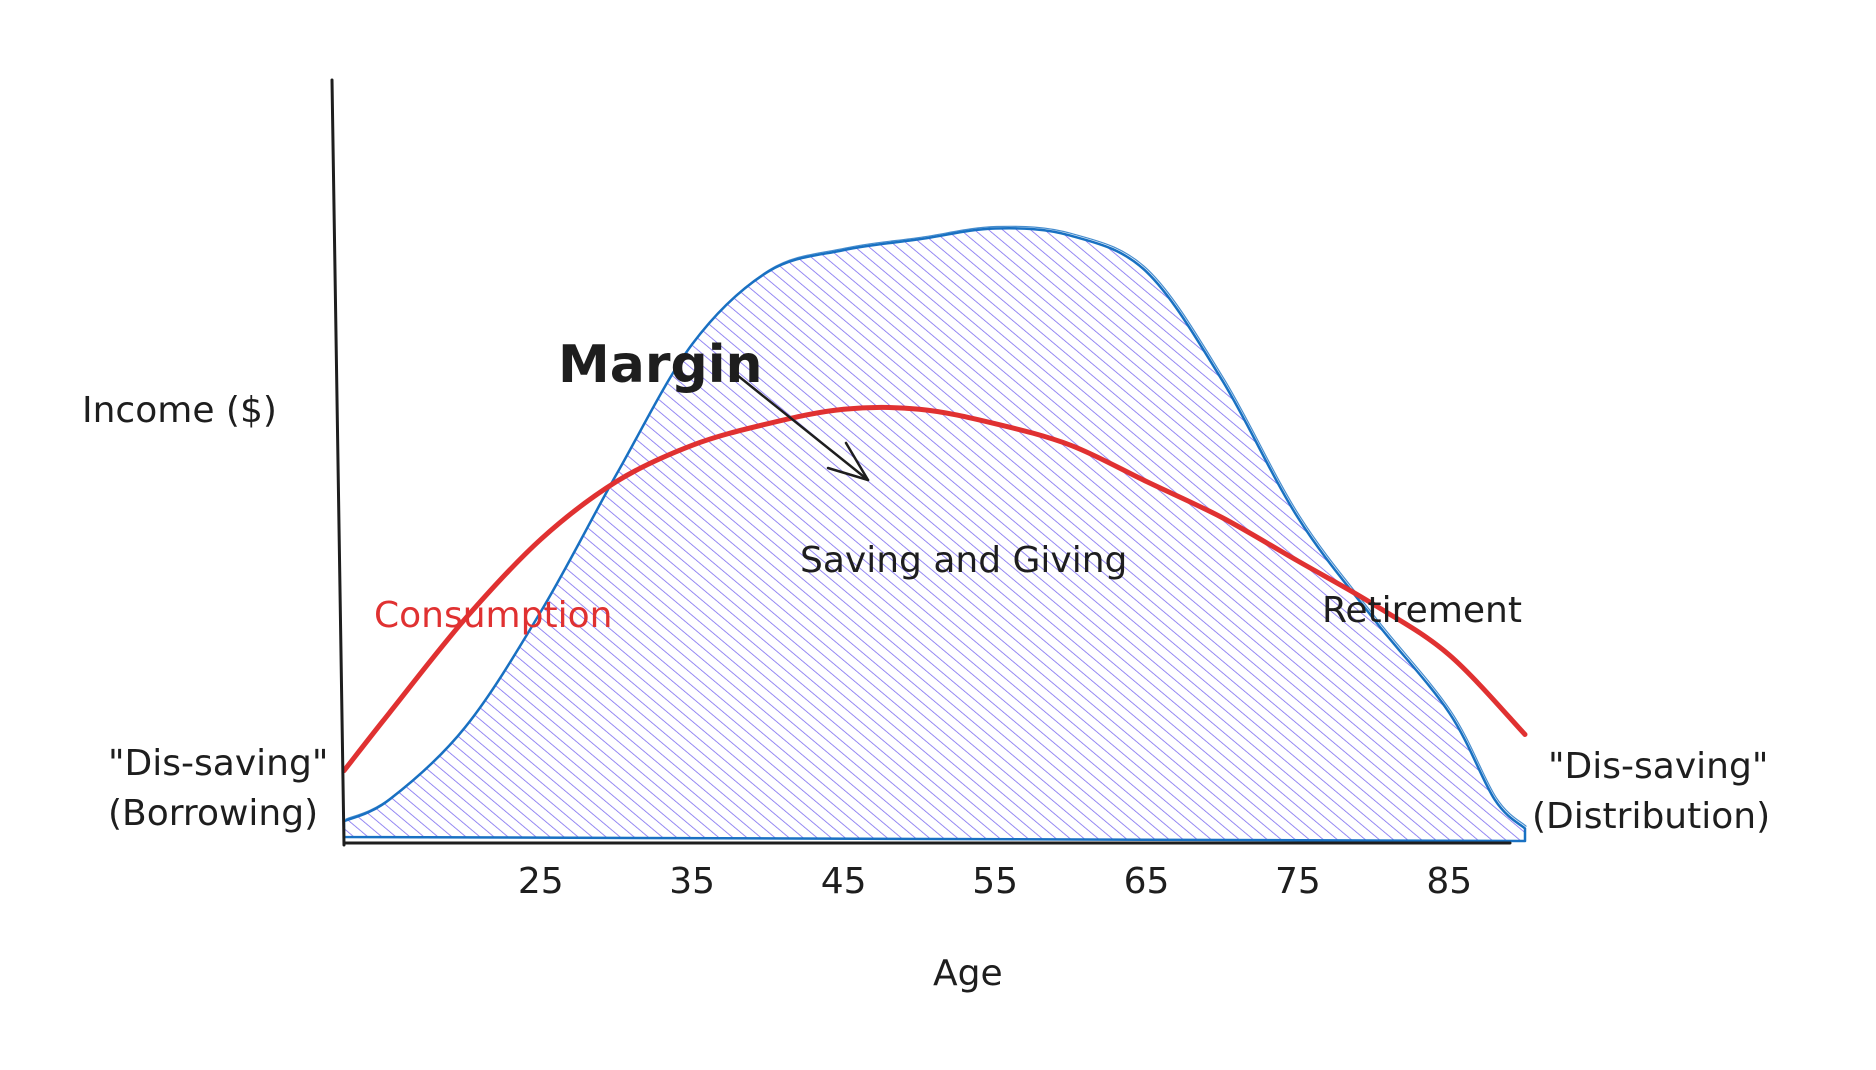 This screenshot has height=1070, width=1876. I want to click on margin-arrow, so click(800, 425).